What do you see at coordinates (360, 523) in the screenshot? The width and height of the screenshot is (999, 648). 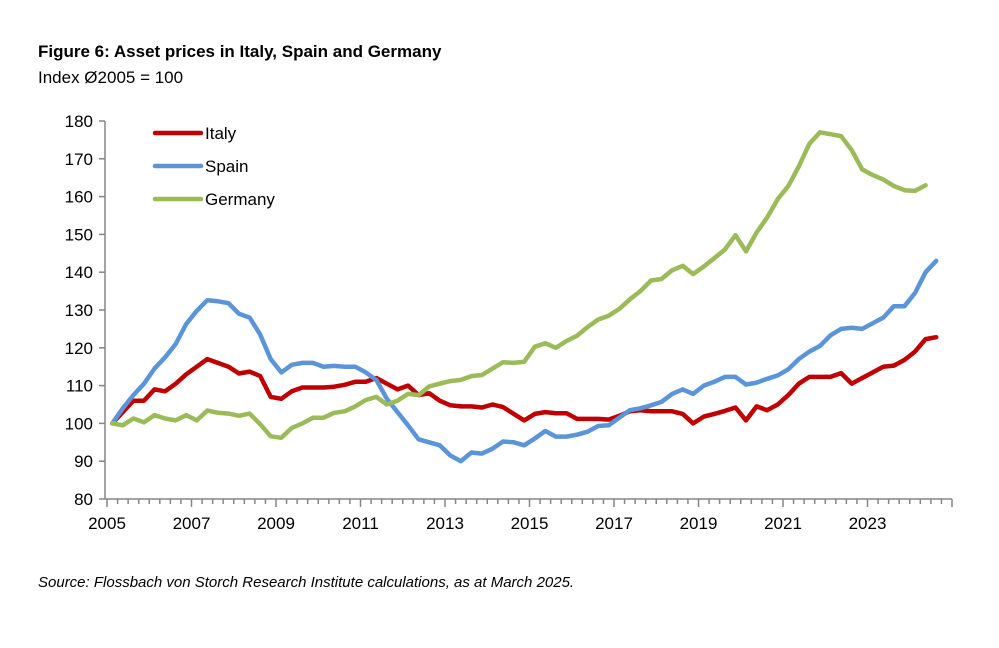 I see `x-tick-label: 2011` at bounding box center [360, 523].